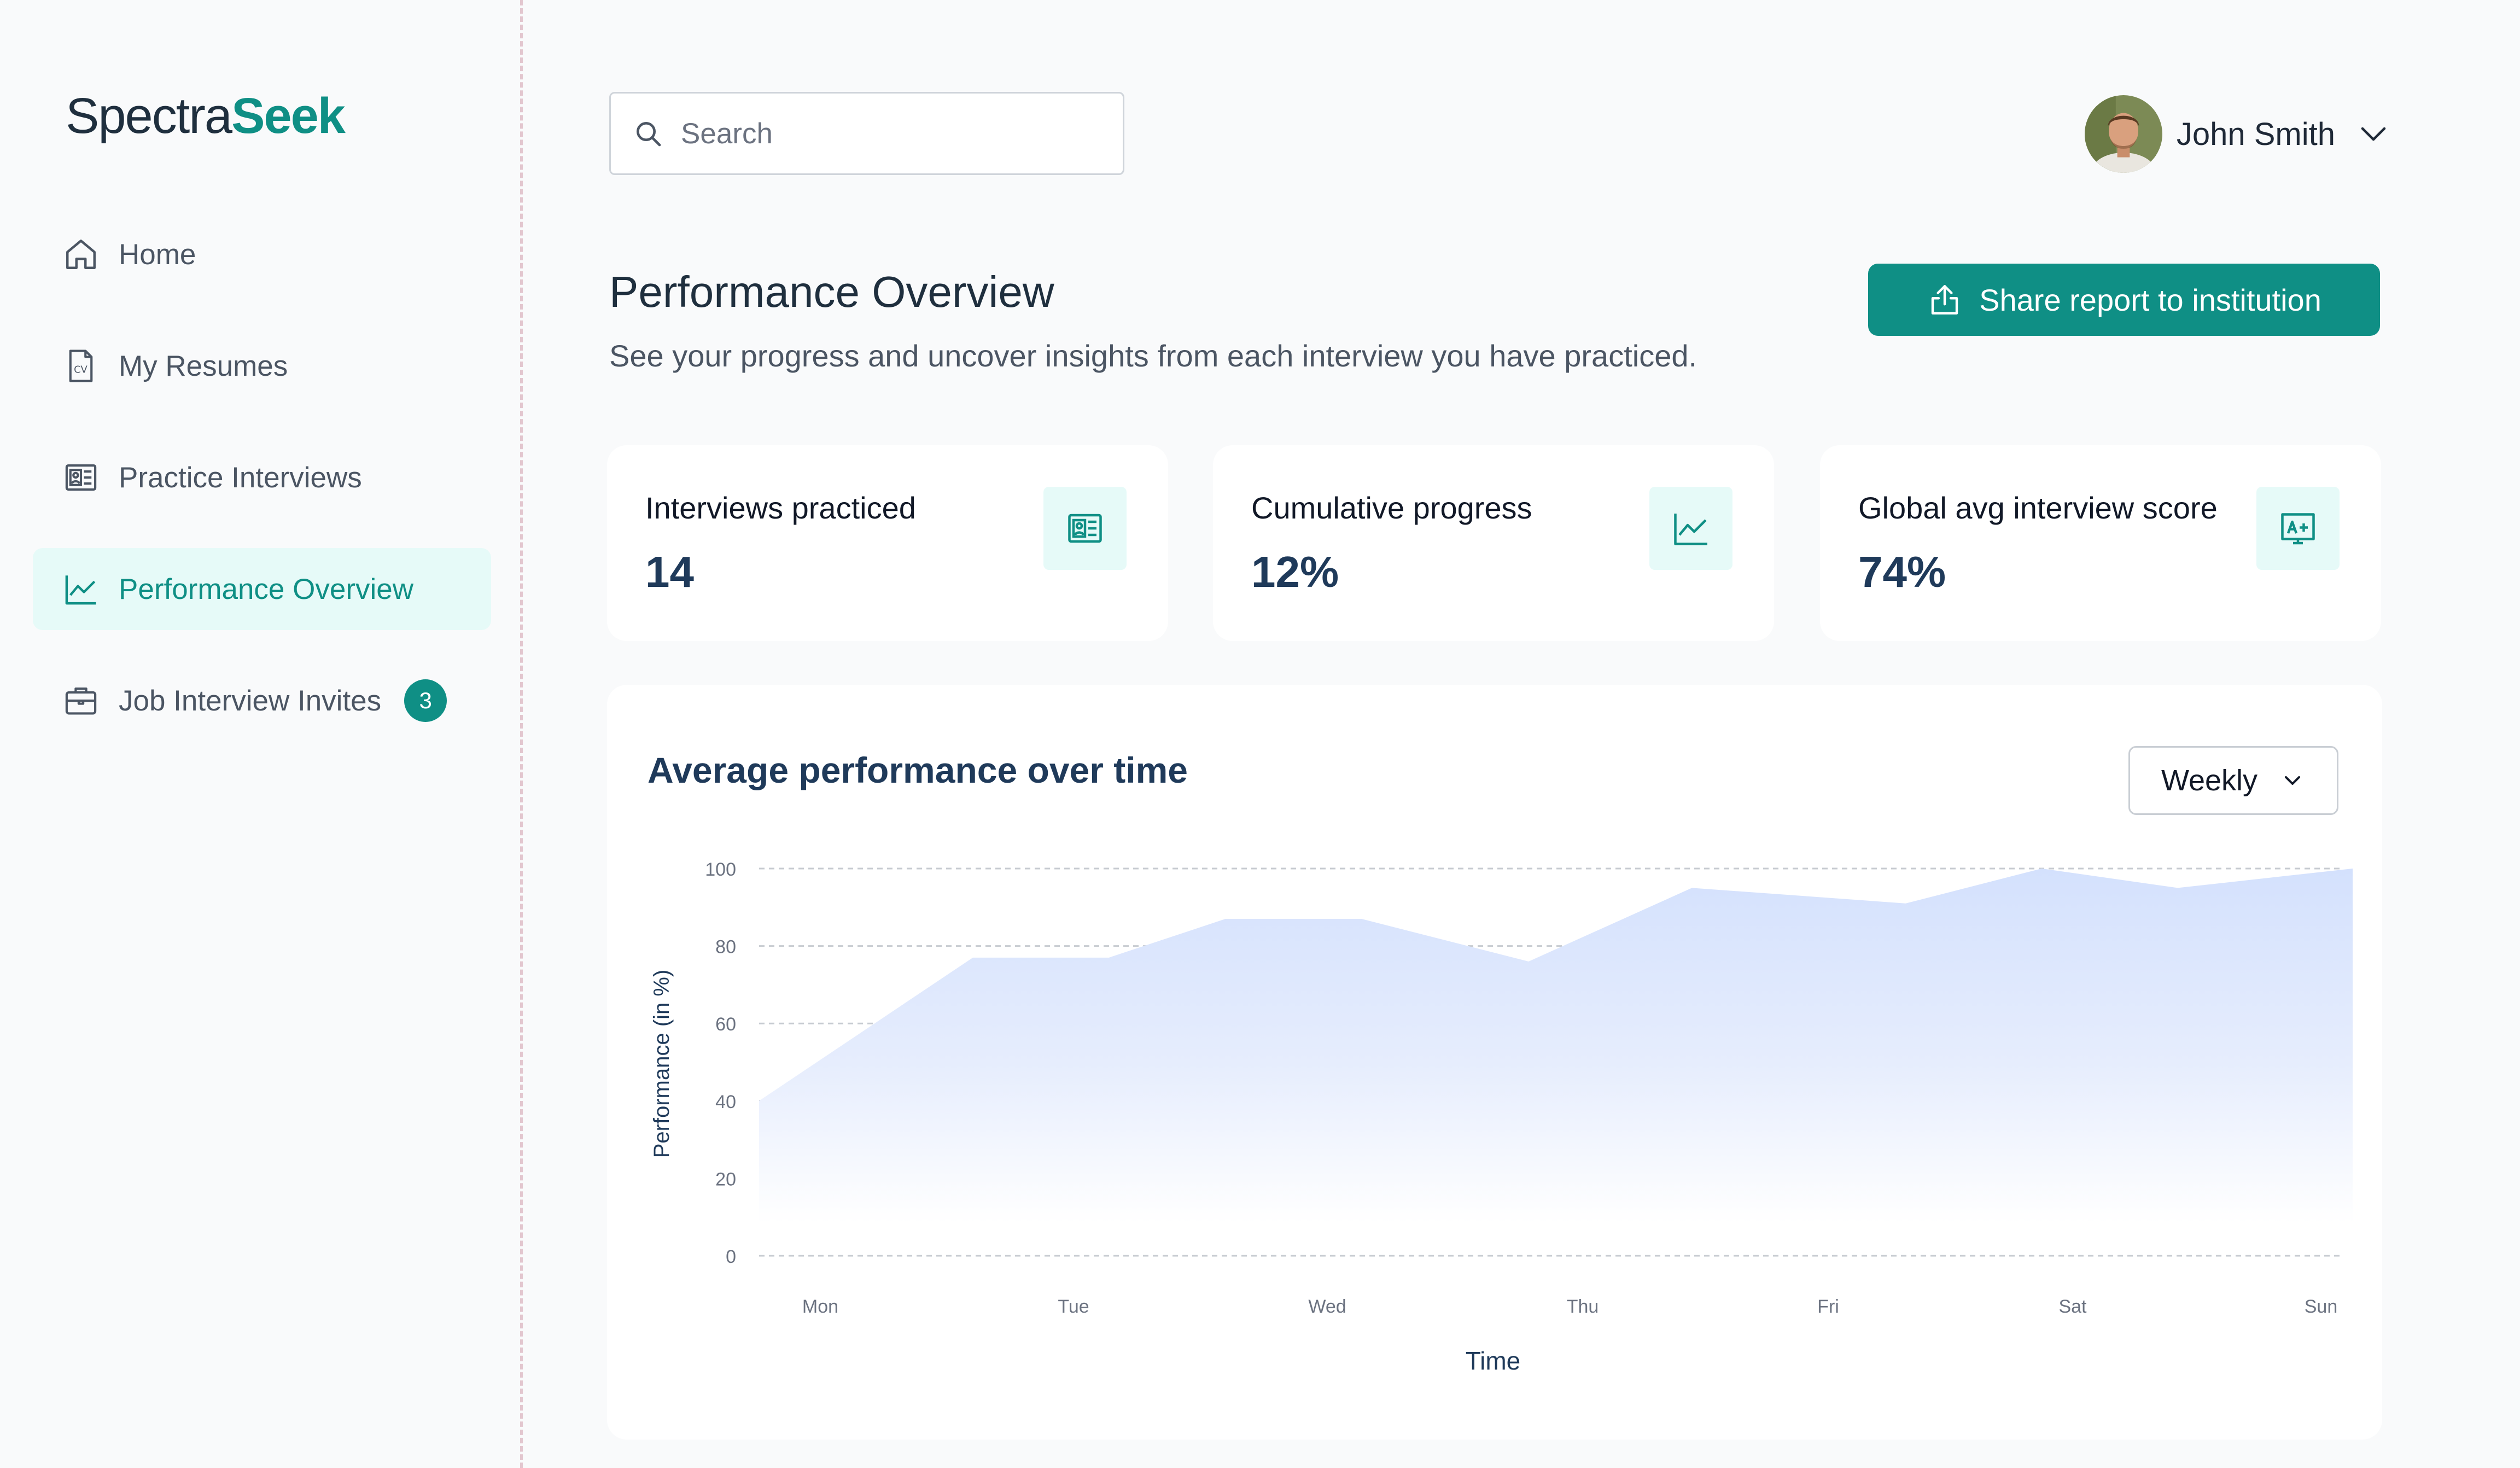 The height and width of the screenshot is (1468, 2520). I want to click on stat-label: Global avg interview score, so click(2038, 508).